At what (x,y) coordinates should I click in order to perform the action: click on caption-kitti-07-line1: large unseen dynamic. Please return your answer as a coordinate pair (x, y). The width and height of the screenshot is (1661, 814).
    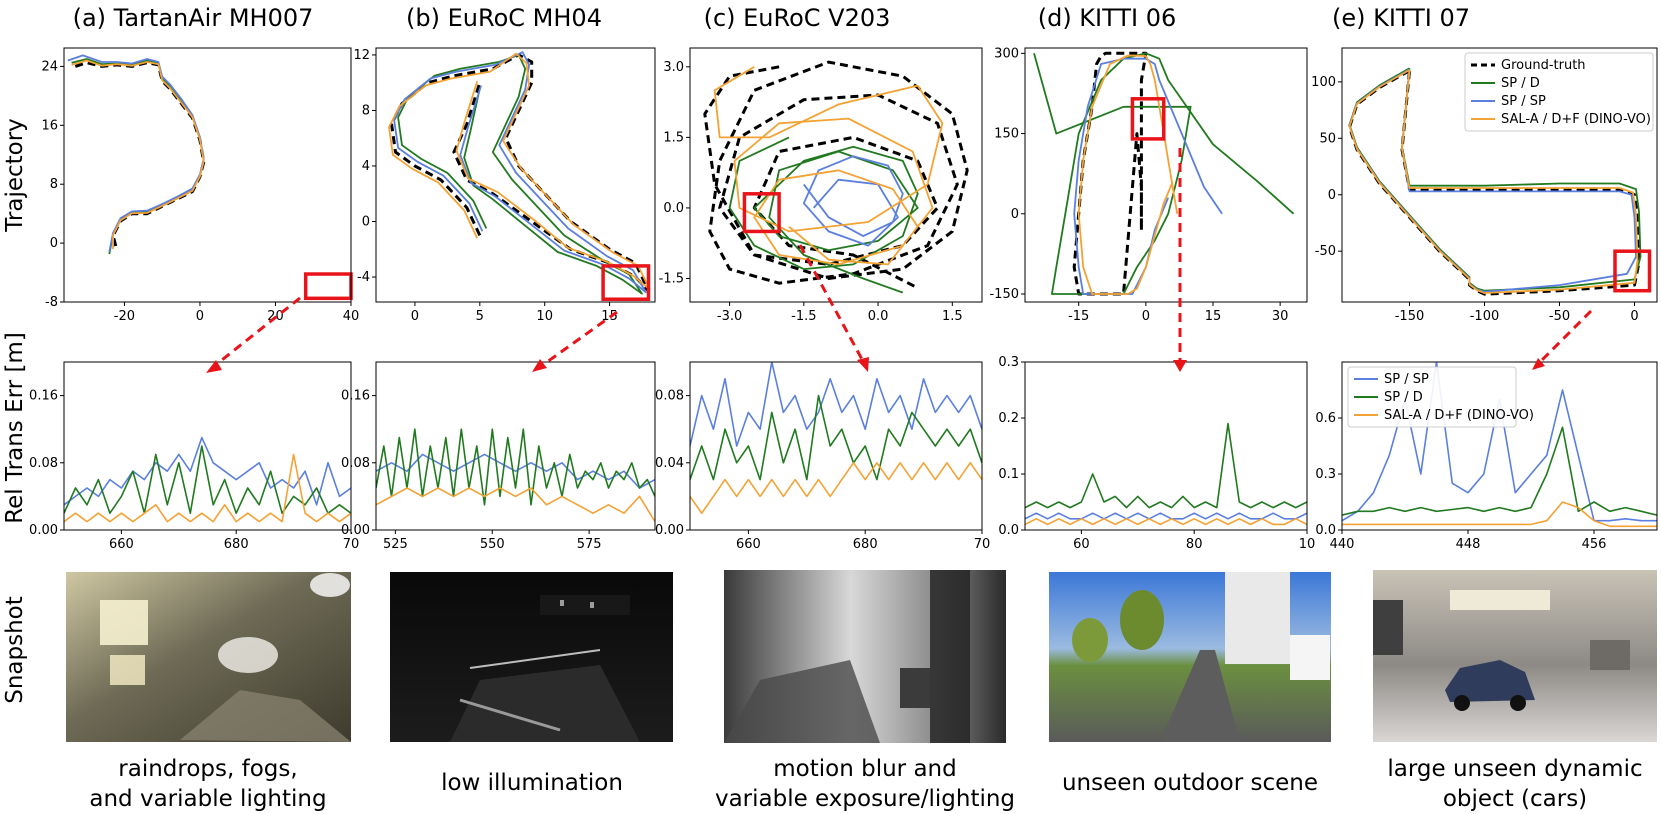
    Looking at the image, I should click on (1515, 769).